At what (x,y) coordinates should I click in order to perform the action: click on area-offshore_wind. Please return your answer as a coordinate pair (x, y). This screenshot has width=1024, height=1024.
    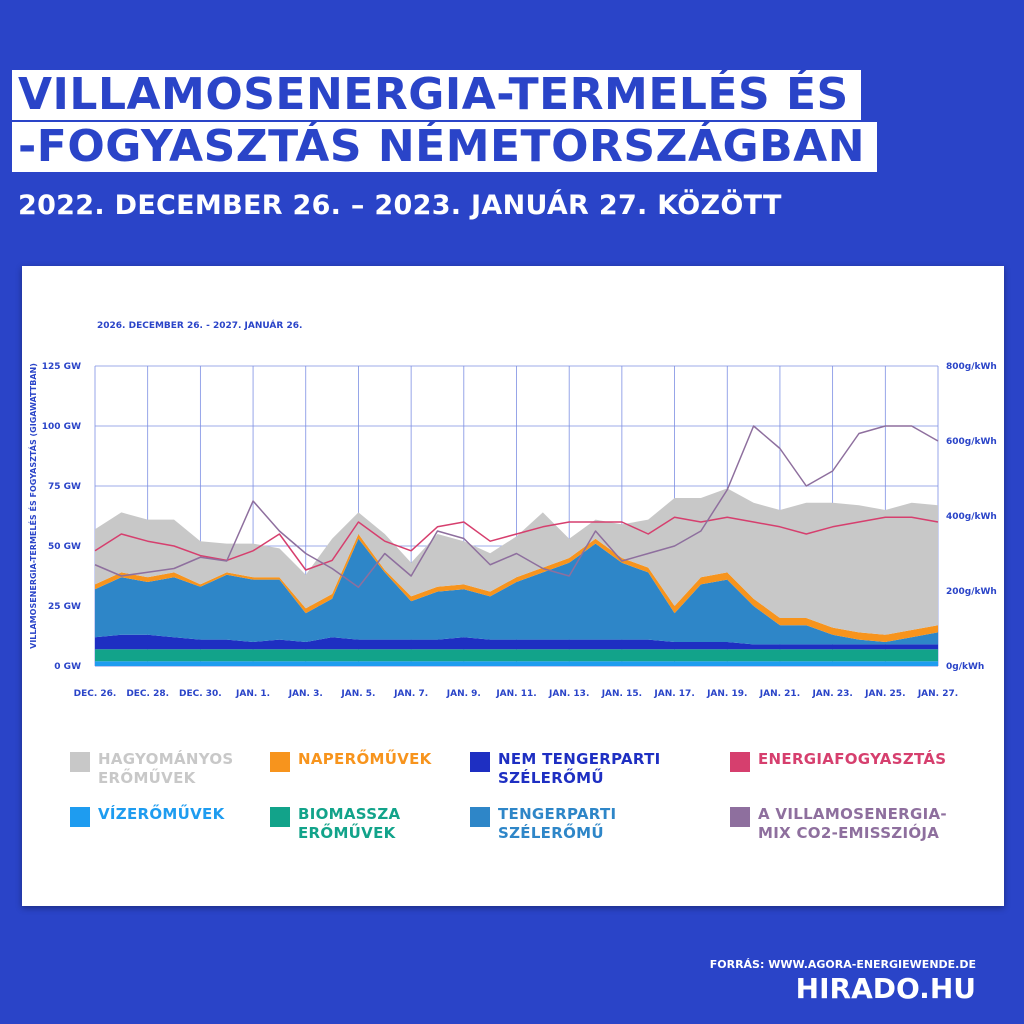
    Looking at the image, I should click on (516, 591).